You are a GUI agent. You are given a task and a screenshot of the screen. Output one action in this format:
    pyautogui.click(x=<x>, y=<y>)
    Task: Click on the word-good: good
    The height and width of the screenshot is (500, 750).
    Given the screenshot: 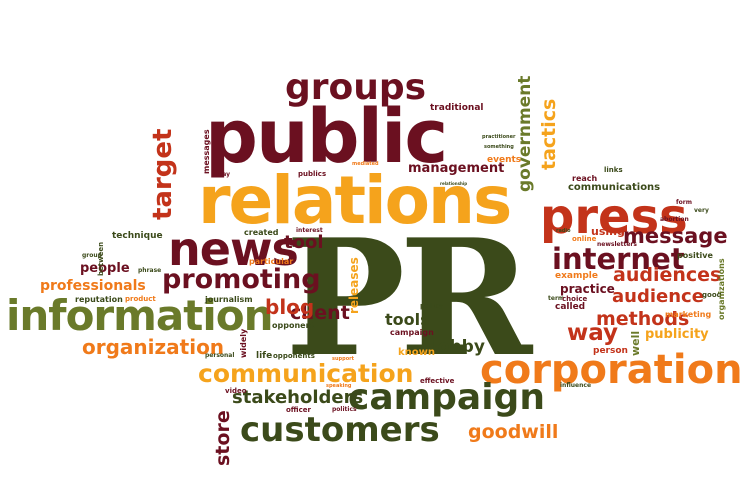 What is the action you would take?
    pyautogui.click(x=712, y=295)
    